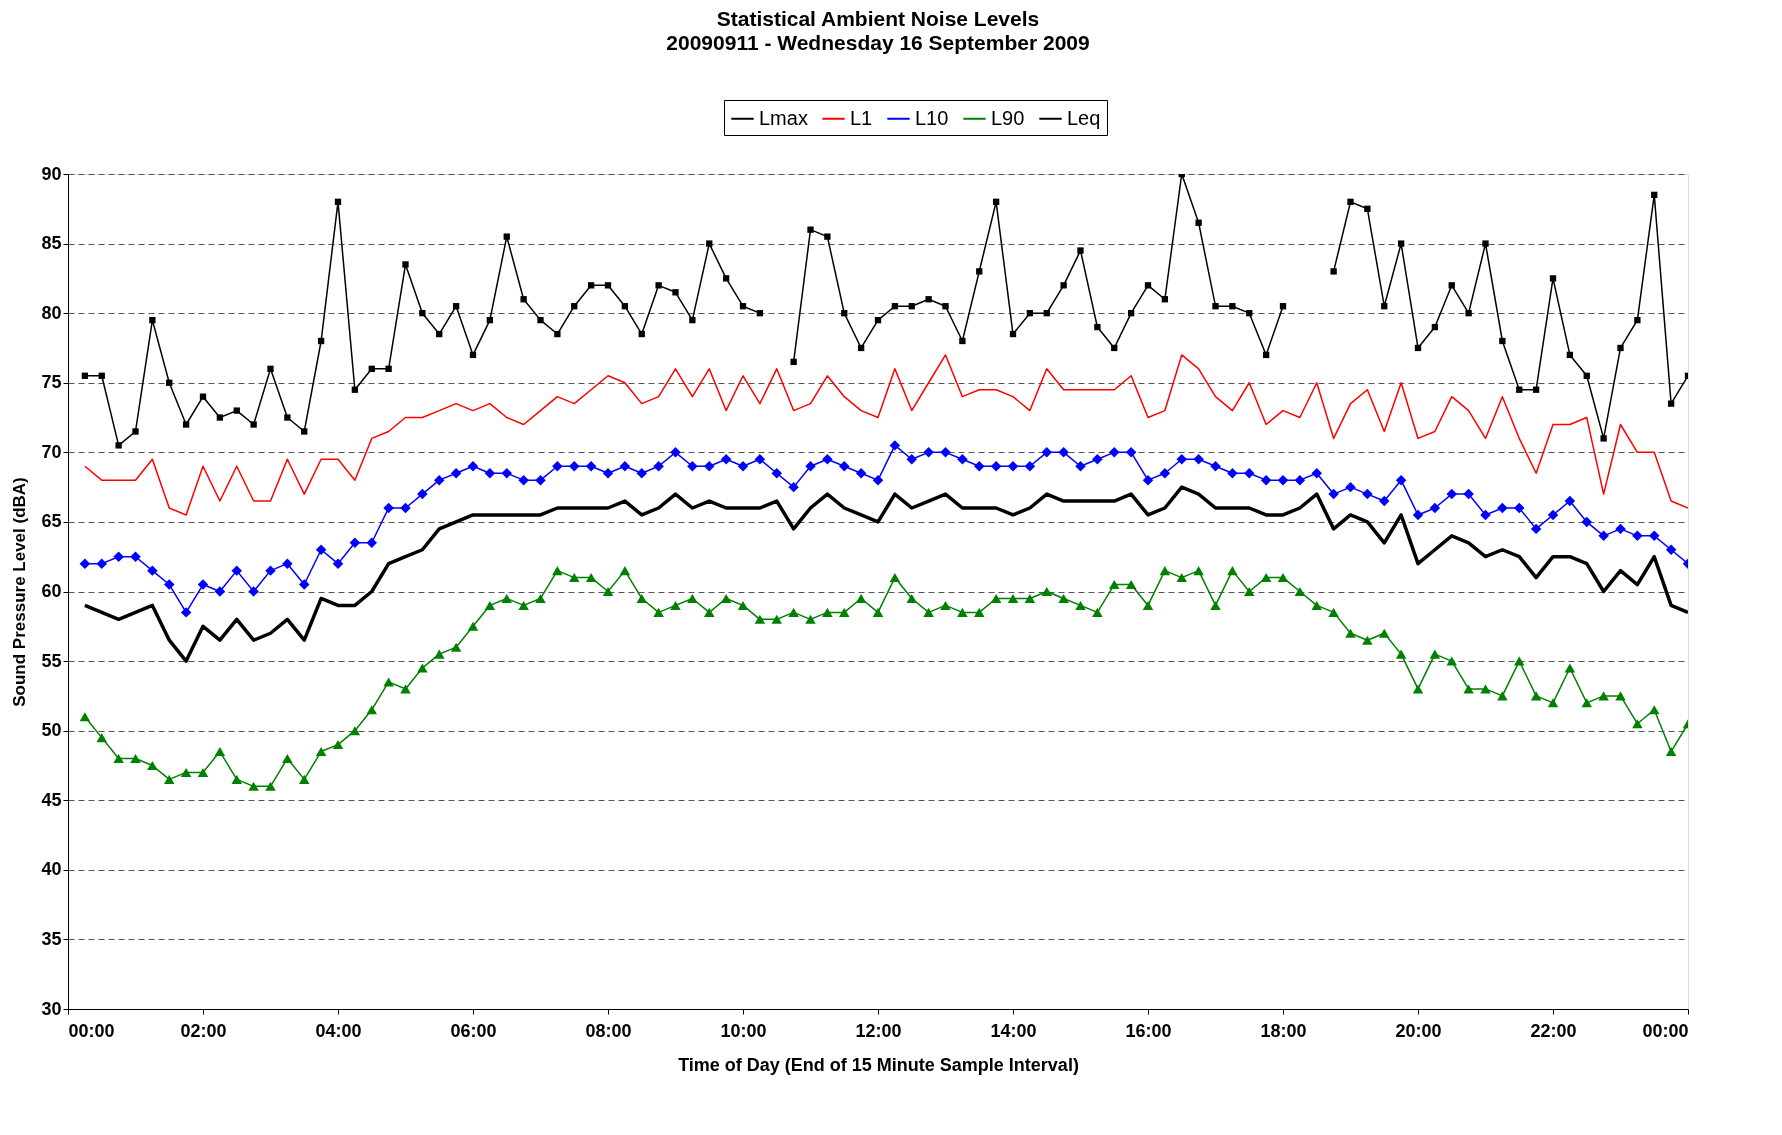 Image resolution: width=1782 pixels, height=1135 pixels. Describe the element at coordinates (20, 592) in the screenshot. I see `y-axis-title: Sound Pressure Level (dBA)` at that location.